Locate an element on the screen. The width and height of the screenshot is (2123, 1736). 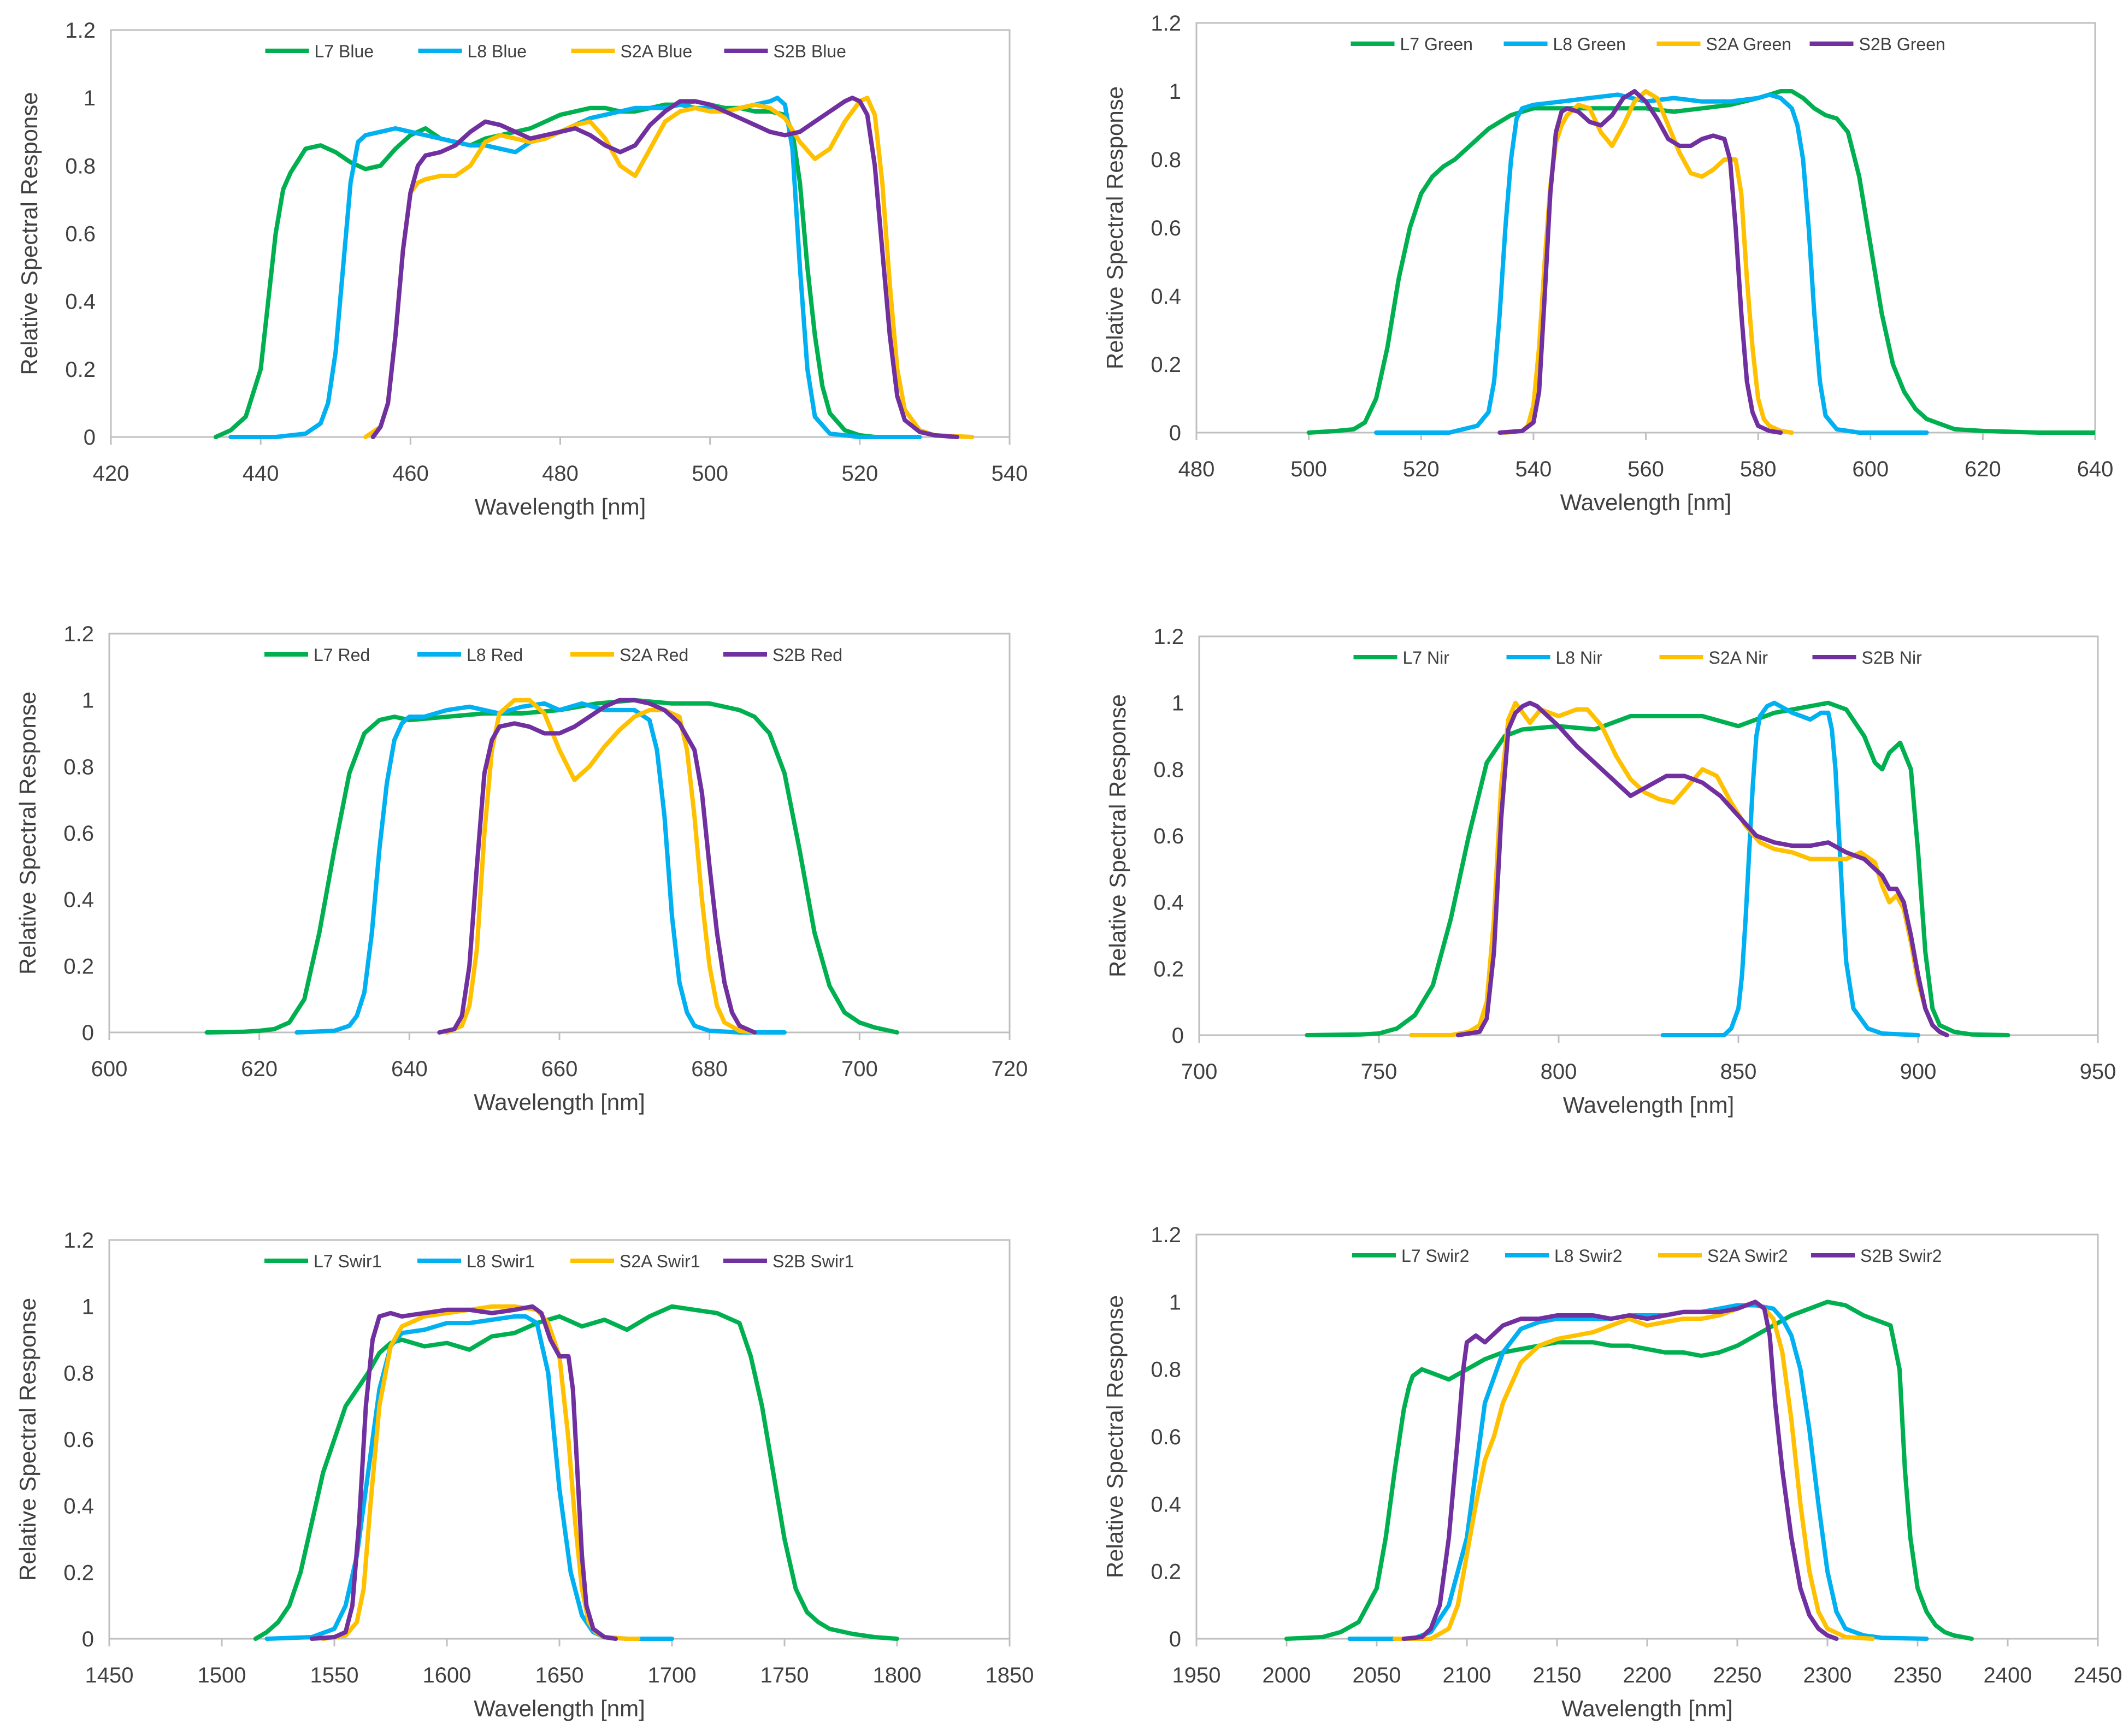
legend-label: S2B Green is located at coordinates (1902, 44).